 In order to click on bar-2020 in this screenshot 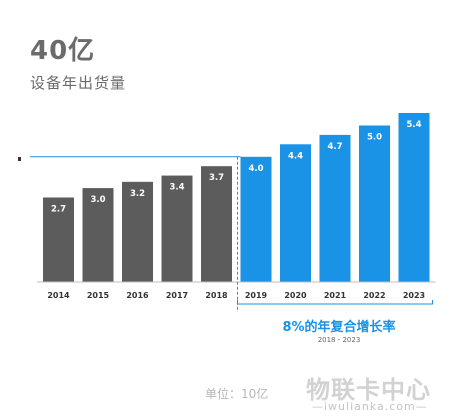, I will do `click(295, 213)`.